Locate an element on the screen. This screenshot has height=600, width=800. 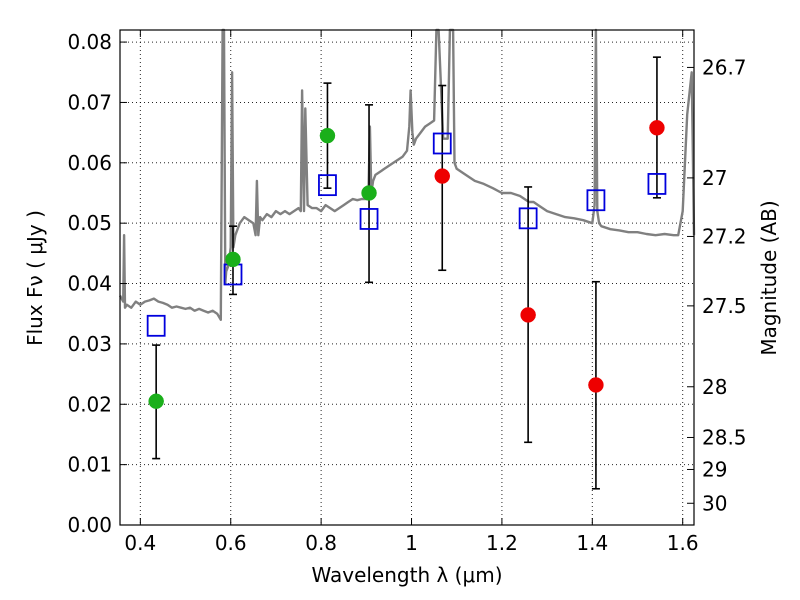
right-tick-label: 28.5 is located at coordinates (724, 437).